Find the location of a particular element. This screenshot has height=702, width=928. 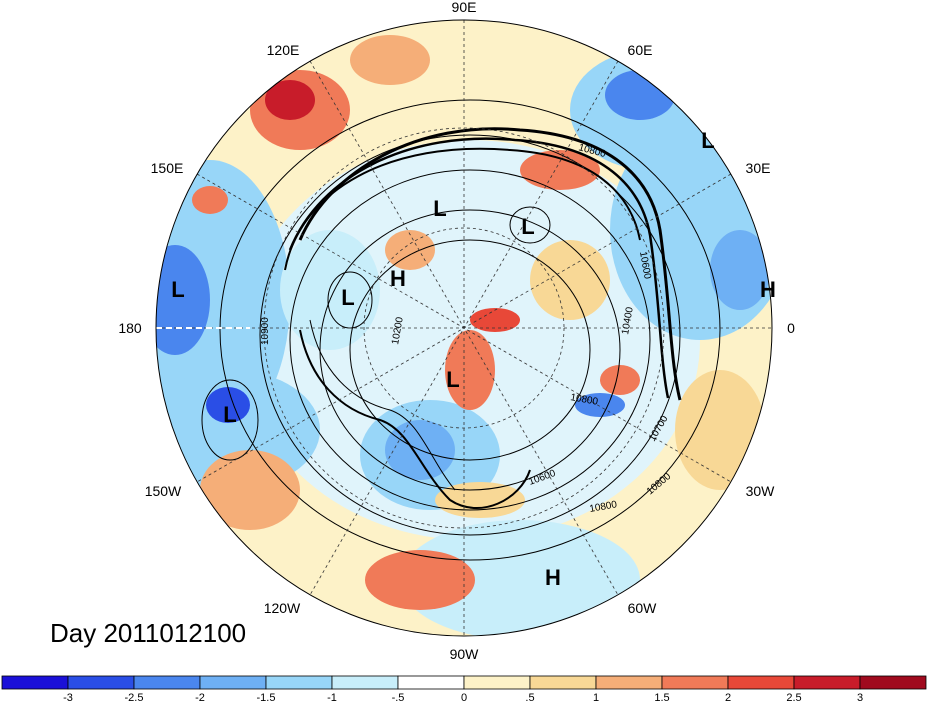

day-title: Day 2011012100 is located at coordinates (148, 633).